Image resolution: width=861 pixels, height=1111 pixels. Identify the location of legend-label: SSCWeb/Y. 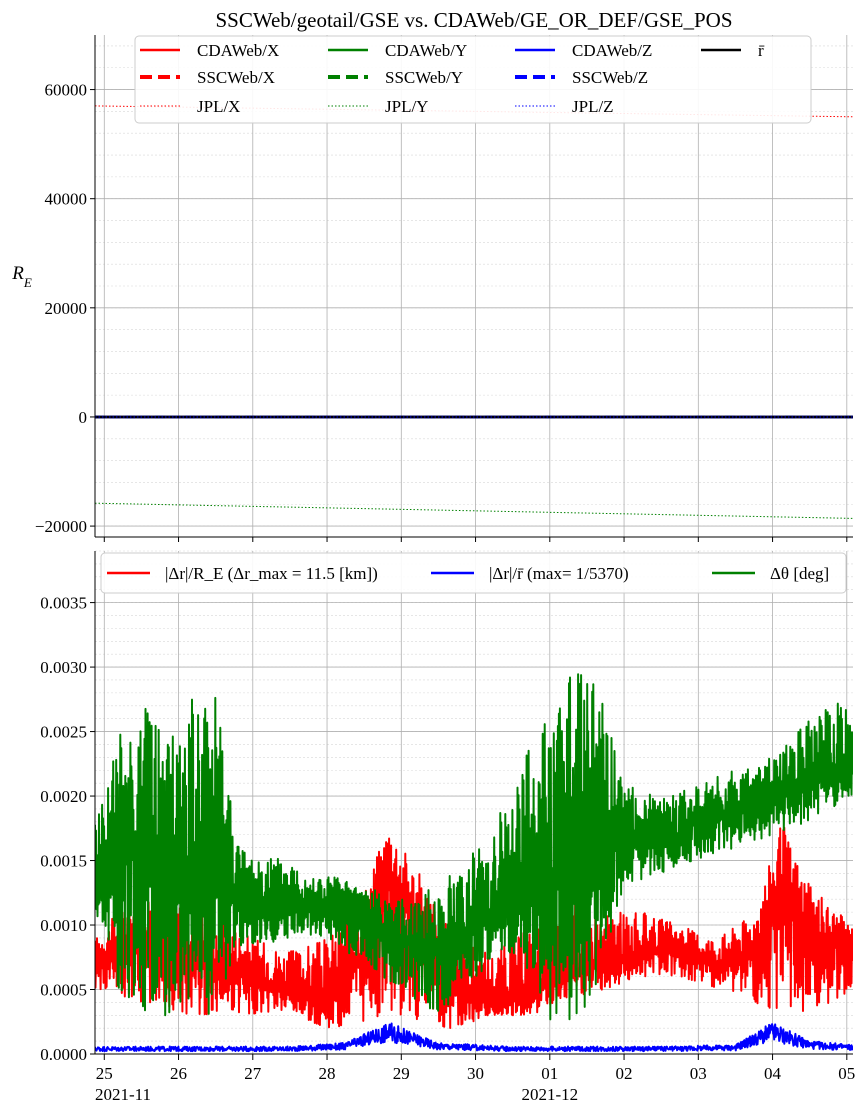
(424, 77).